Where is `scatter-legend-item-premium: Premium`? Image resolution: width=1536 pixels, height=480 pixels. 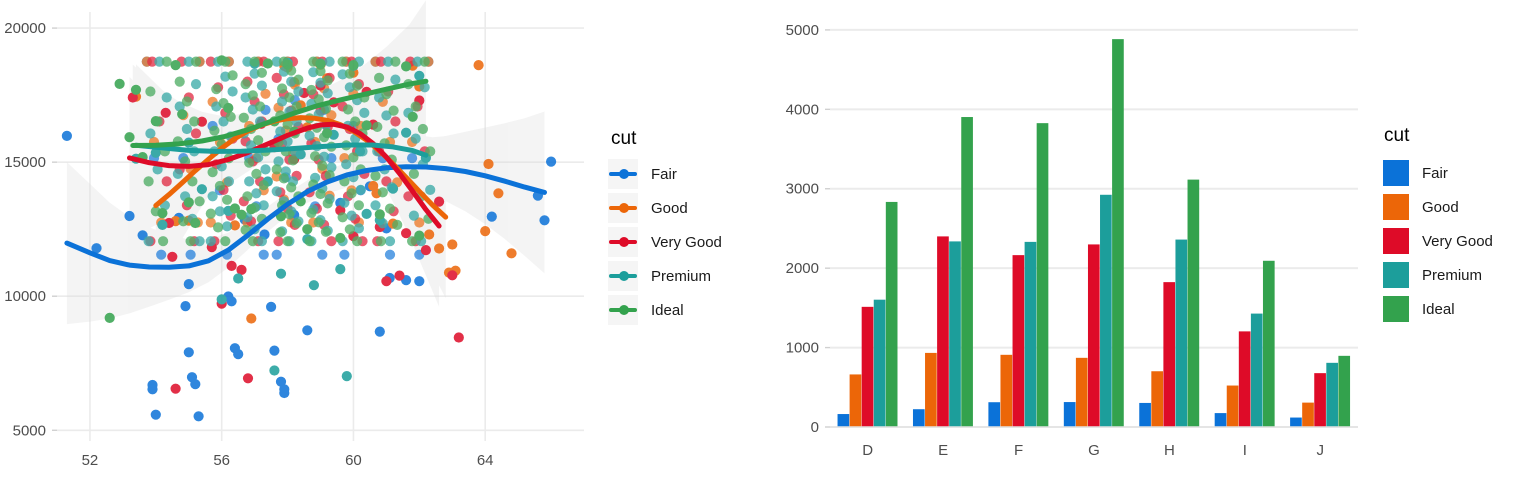
scatter-legend-item-premium: Premium is located at coordinates (659, 276).